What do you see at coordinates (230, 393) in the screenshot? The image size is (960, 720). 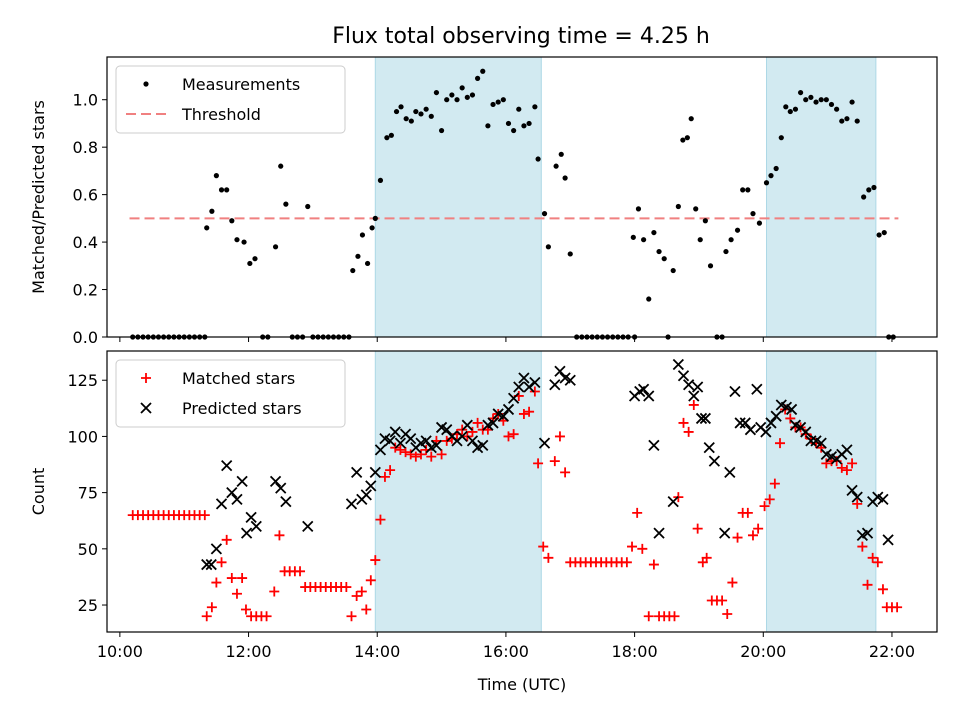 I see `bottom-legend-box` at bounding box center [230, 393].